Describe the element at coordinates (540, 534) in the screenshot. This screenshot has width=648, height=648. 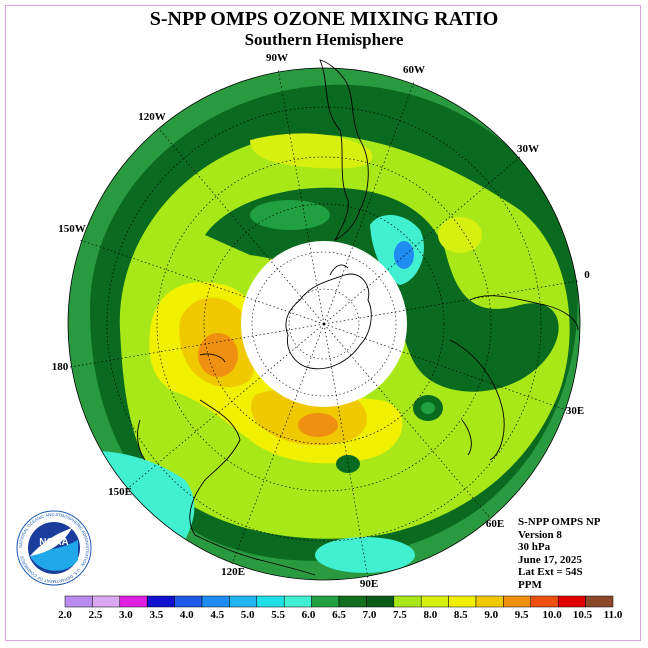
I see `info-version: Version 8` at that location.